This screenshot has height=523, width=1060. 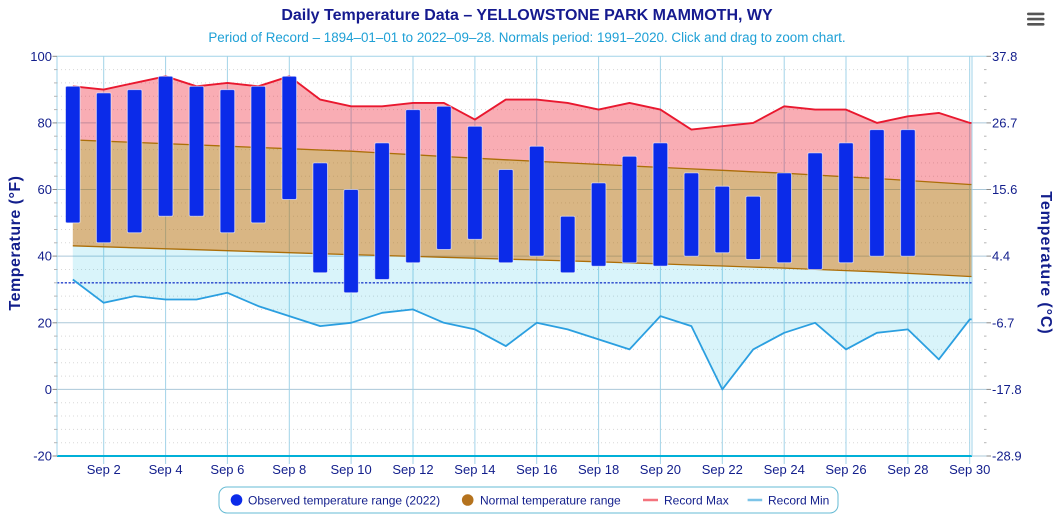 What do you see at coordinates (15, 242) in the screenshot?
I see `svg-text: Temperature (°F)` at bounding box center [15, 242].